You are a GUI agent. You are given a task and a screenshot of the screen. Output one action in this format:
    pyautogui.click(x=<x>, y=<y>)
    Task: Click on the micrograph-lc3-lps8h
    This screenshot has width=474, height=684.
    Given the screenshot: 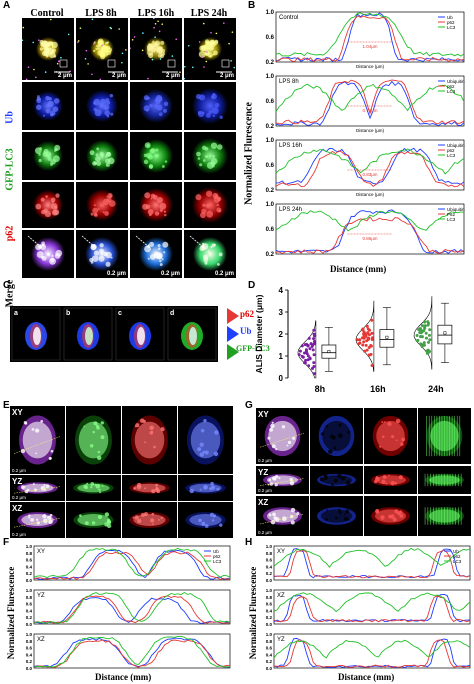 What is the action you would take?
    pyautogui.click(x=102, y=156)
    